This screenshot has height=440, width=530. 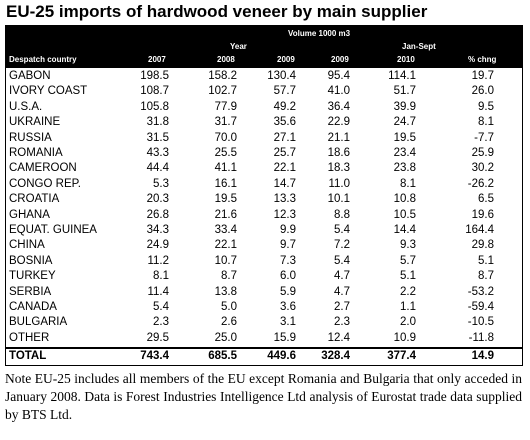 I want to click on total-cell: 743.4, so click(x=154, y=356).